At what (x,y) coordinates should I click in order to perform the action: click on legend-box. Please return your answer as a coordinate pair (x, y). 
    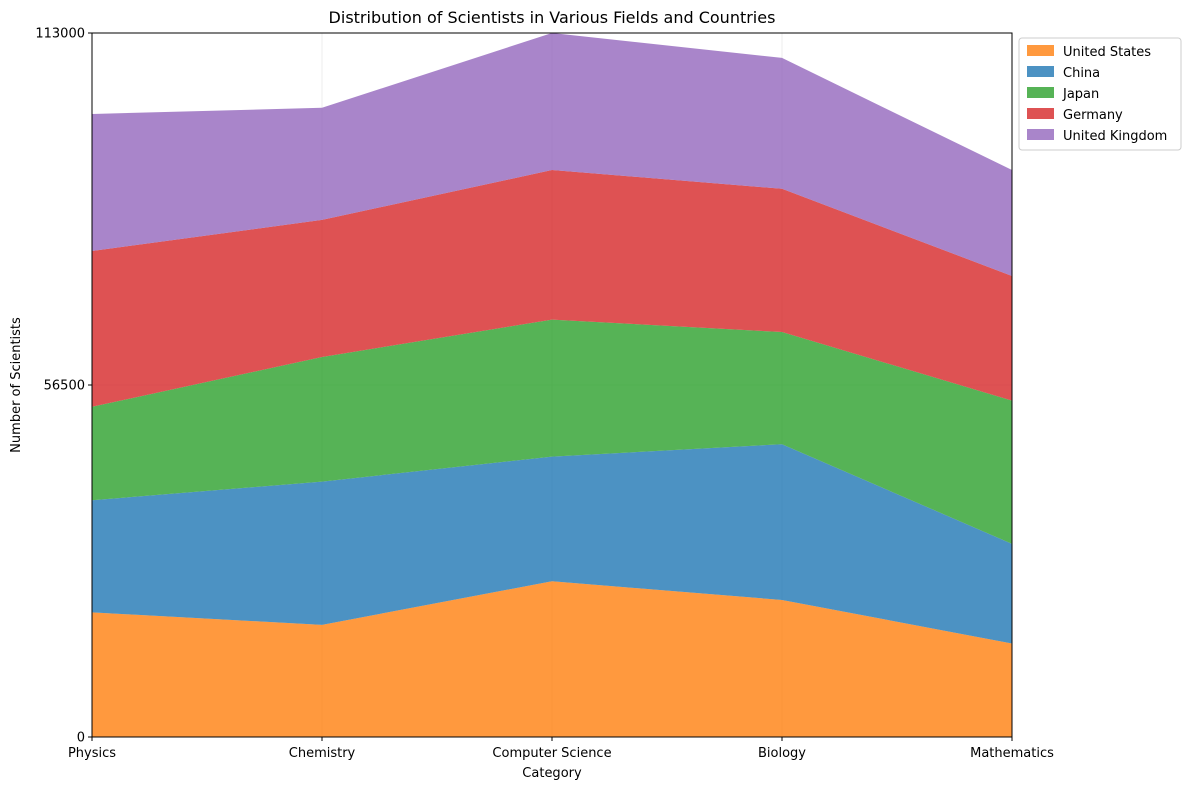
    Looking at the image, I should click on (1100, 94).